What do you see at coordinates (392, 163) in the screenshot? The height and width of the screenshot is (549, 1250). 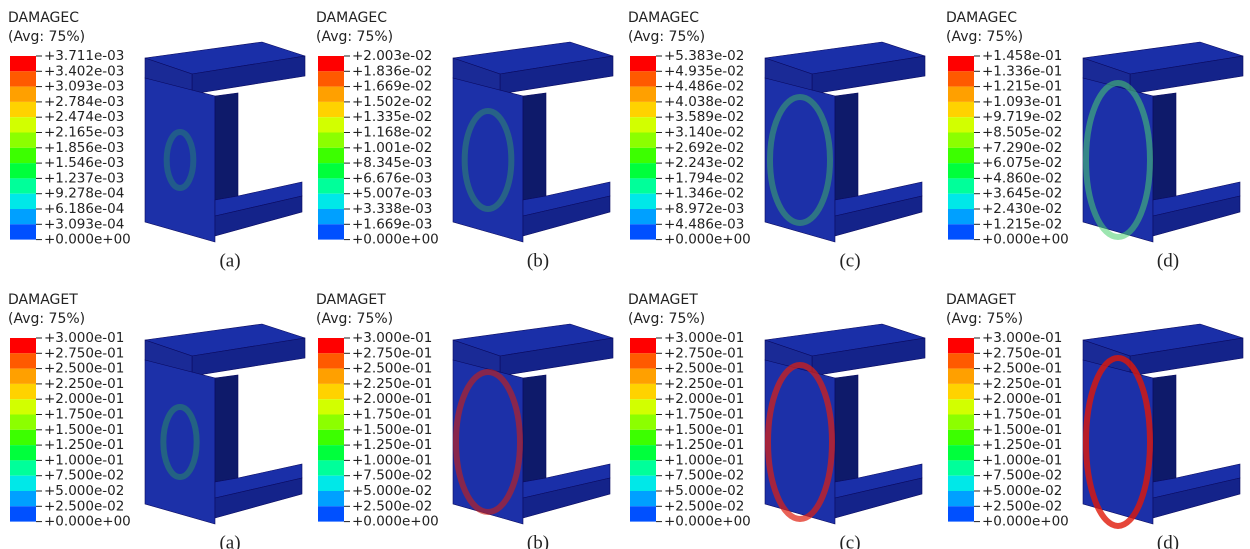 I see `legend-label: +8.345e-03` at bounding box center [392, 163].